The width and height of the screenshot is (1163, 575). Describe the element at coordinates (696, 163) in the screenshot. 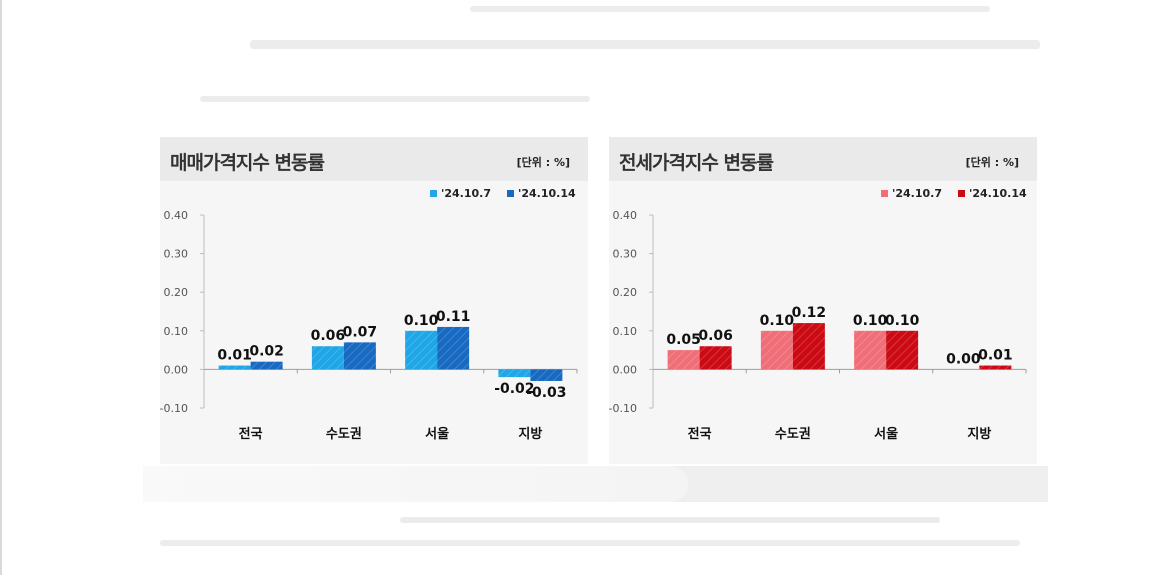

I see `chart-title: 전세가격지수 변동률` at that location.